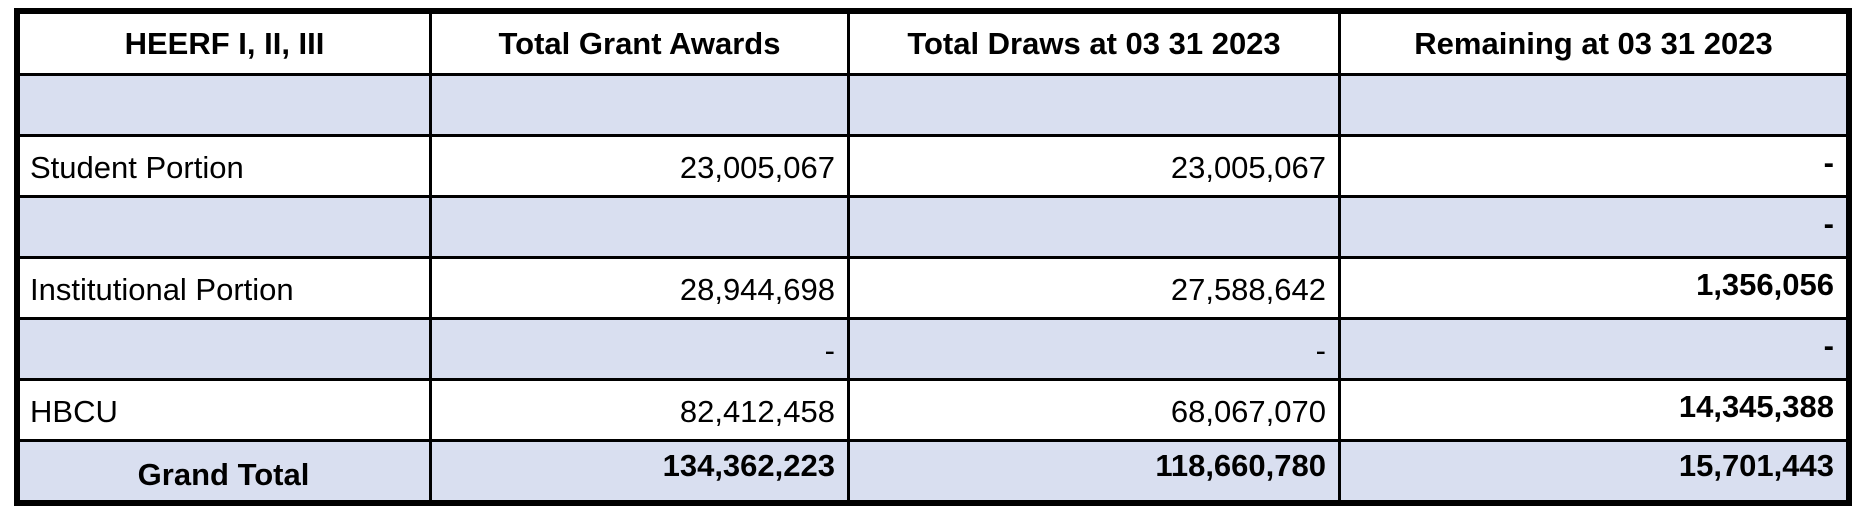 The width and height of the screenshot is (1858, 523). I want to click on table-row: Student Portion 23,005,067 23,005,067 -, so click(933, 166).